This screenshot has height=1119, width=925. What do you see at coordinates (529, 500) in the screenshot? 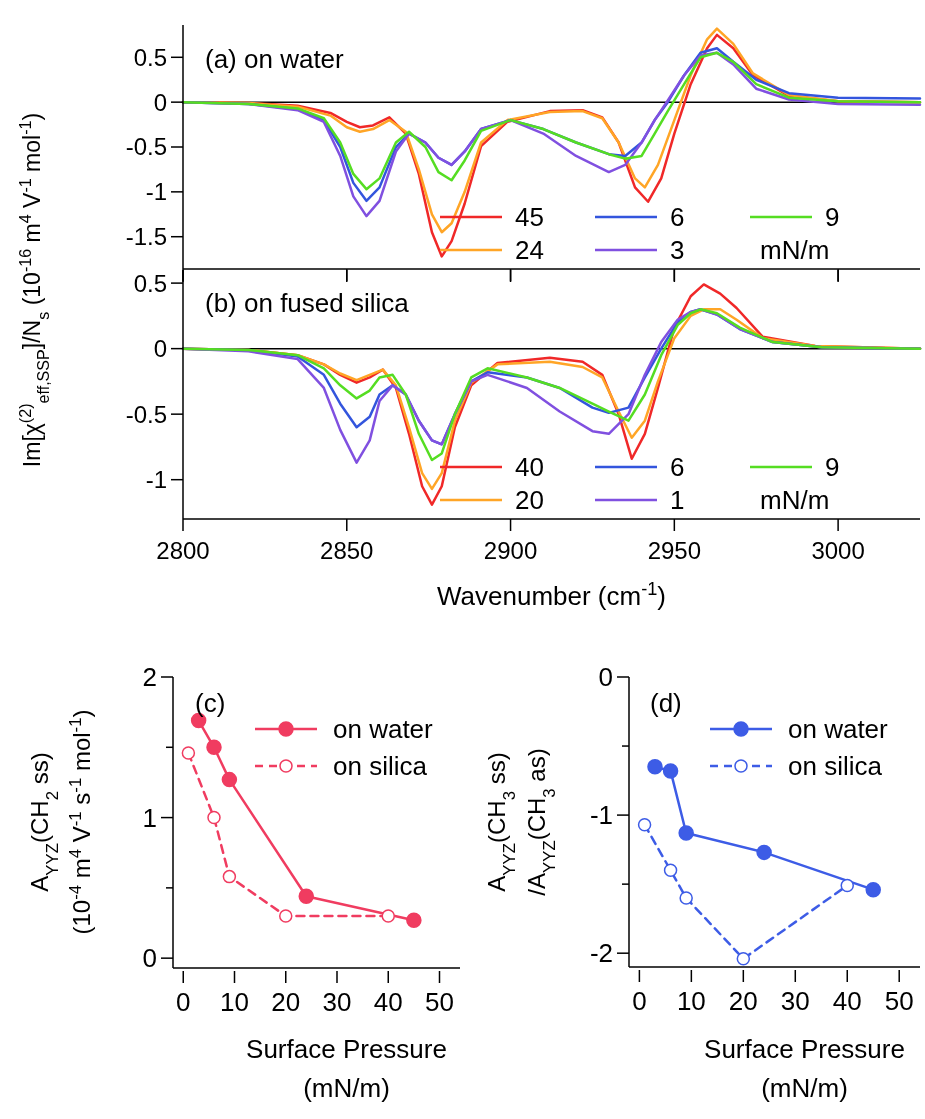
I see `legend-label: 20` at bounding box center [529, 500].